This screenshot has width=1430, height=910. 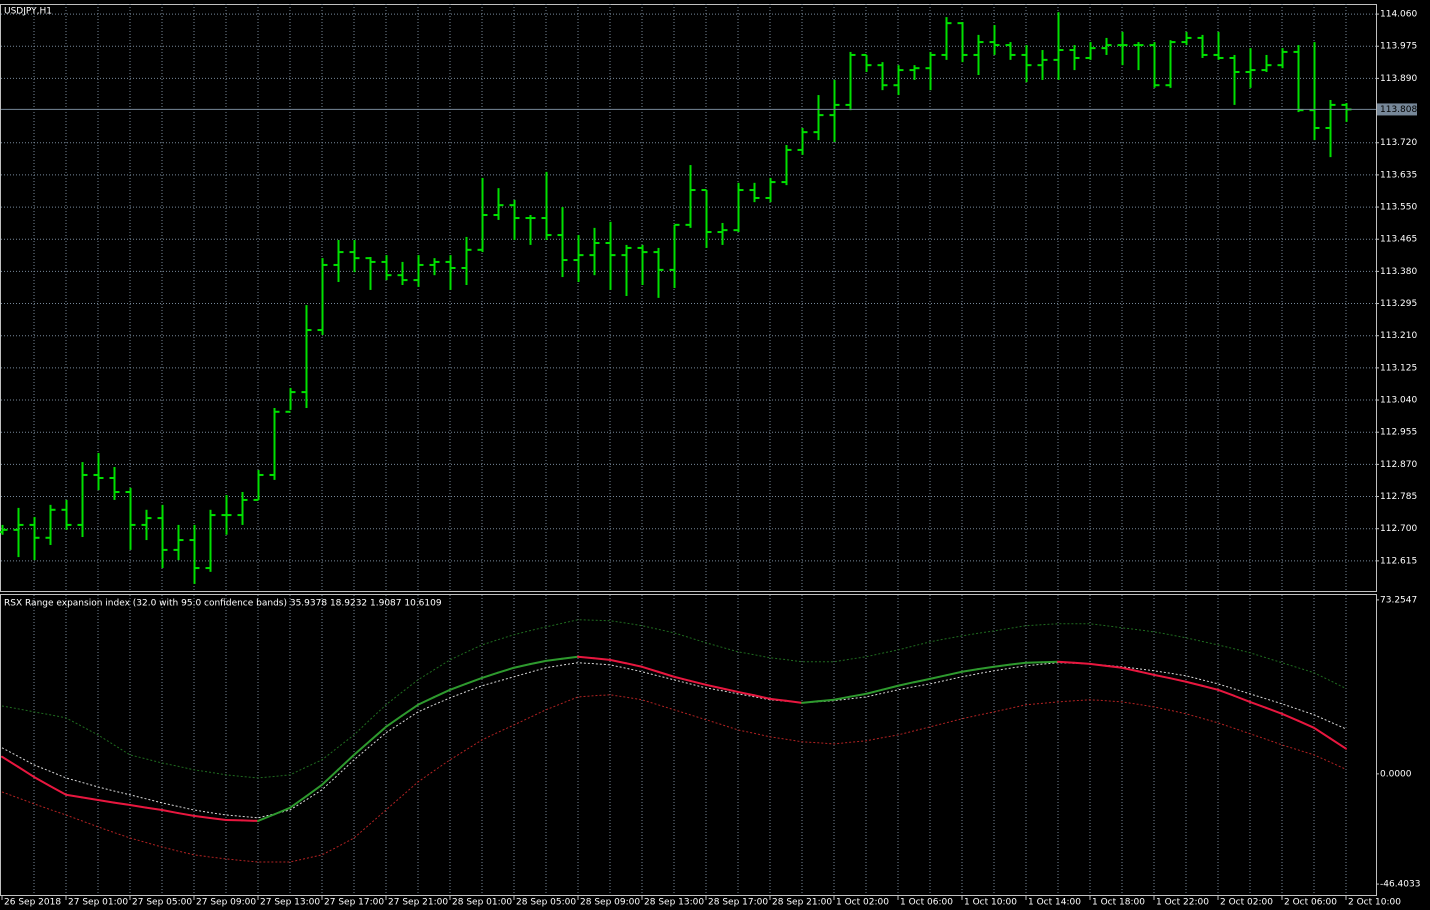 What do you see at coordinates (1310, 903) in the screenshot?
I see `x-tick-label: 2 Oct 06:00` at bounding box center [1310, 903].